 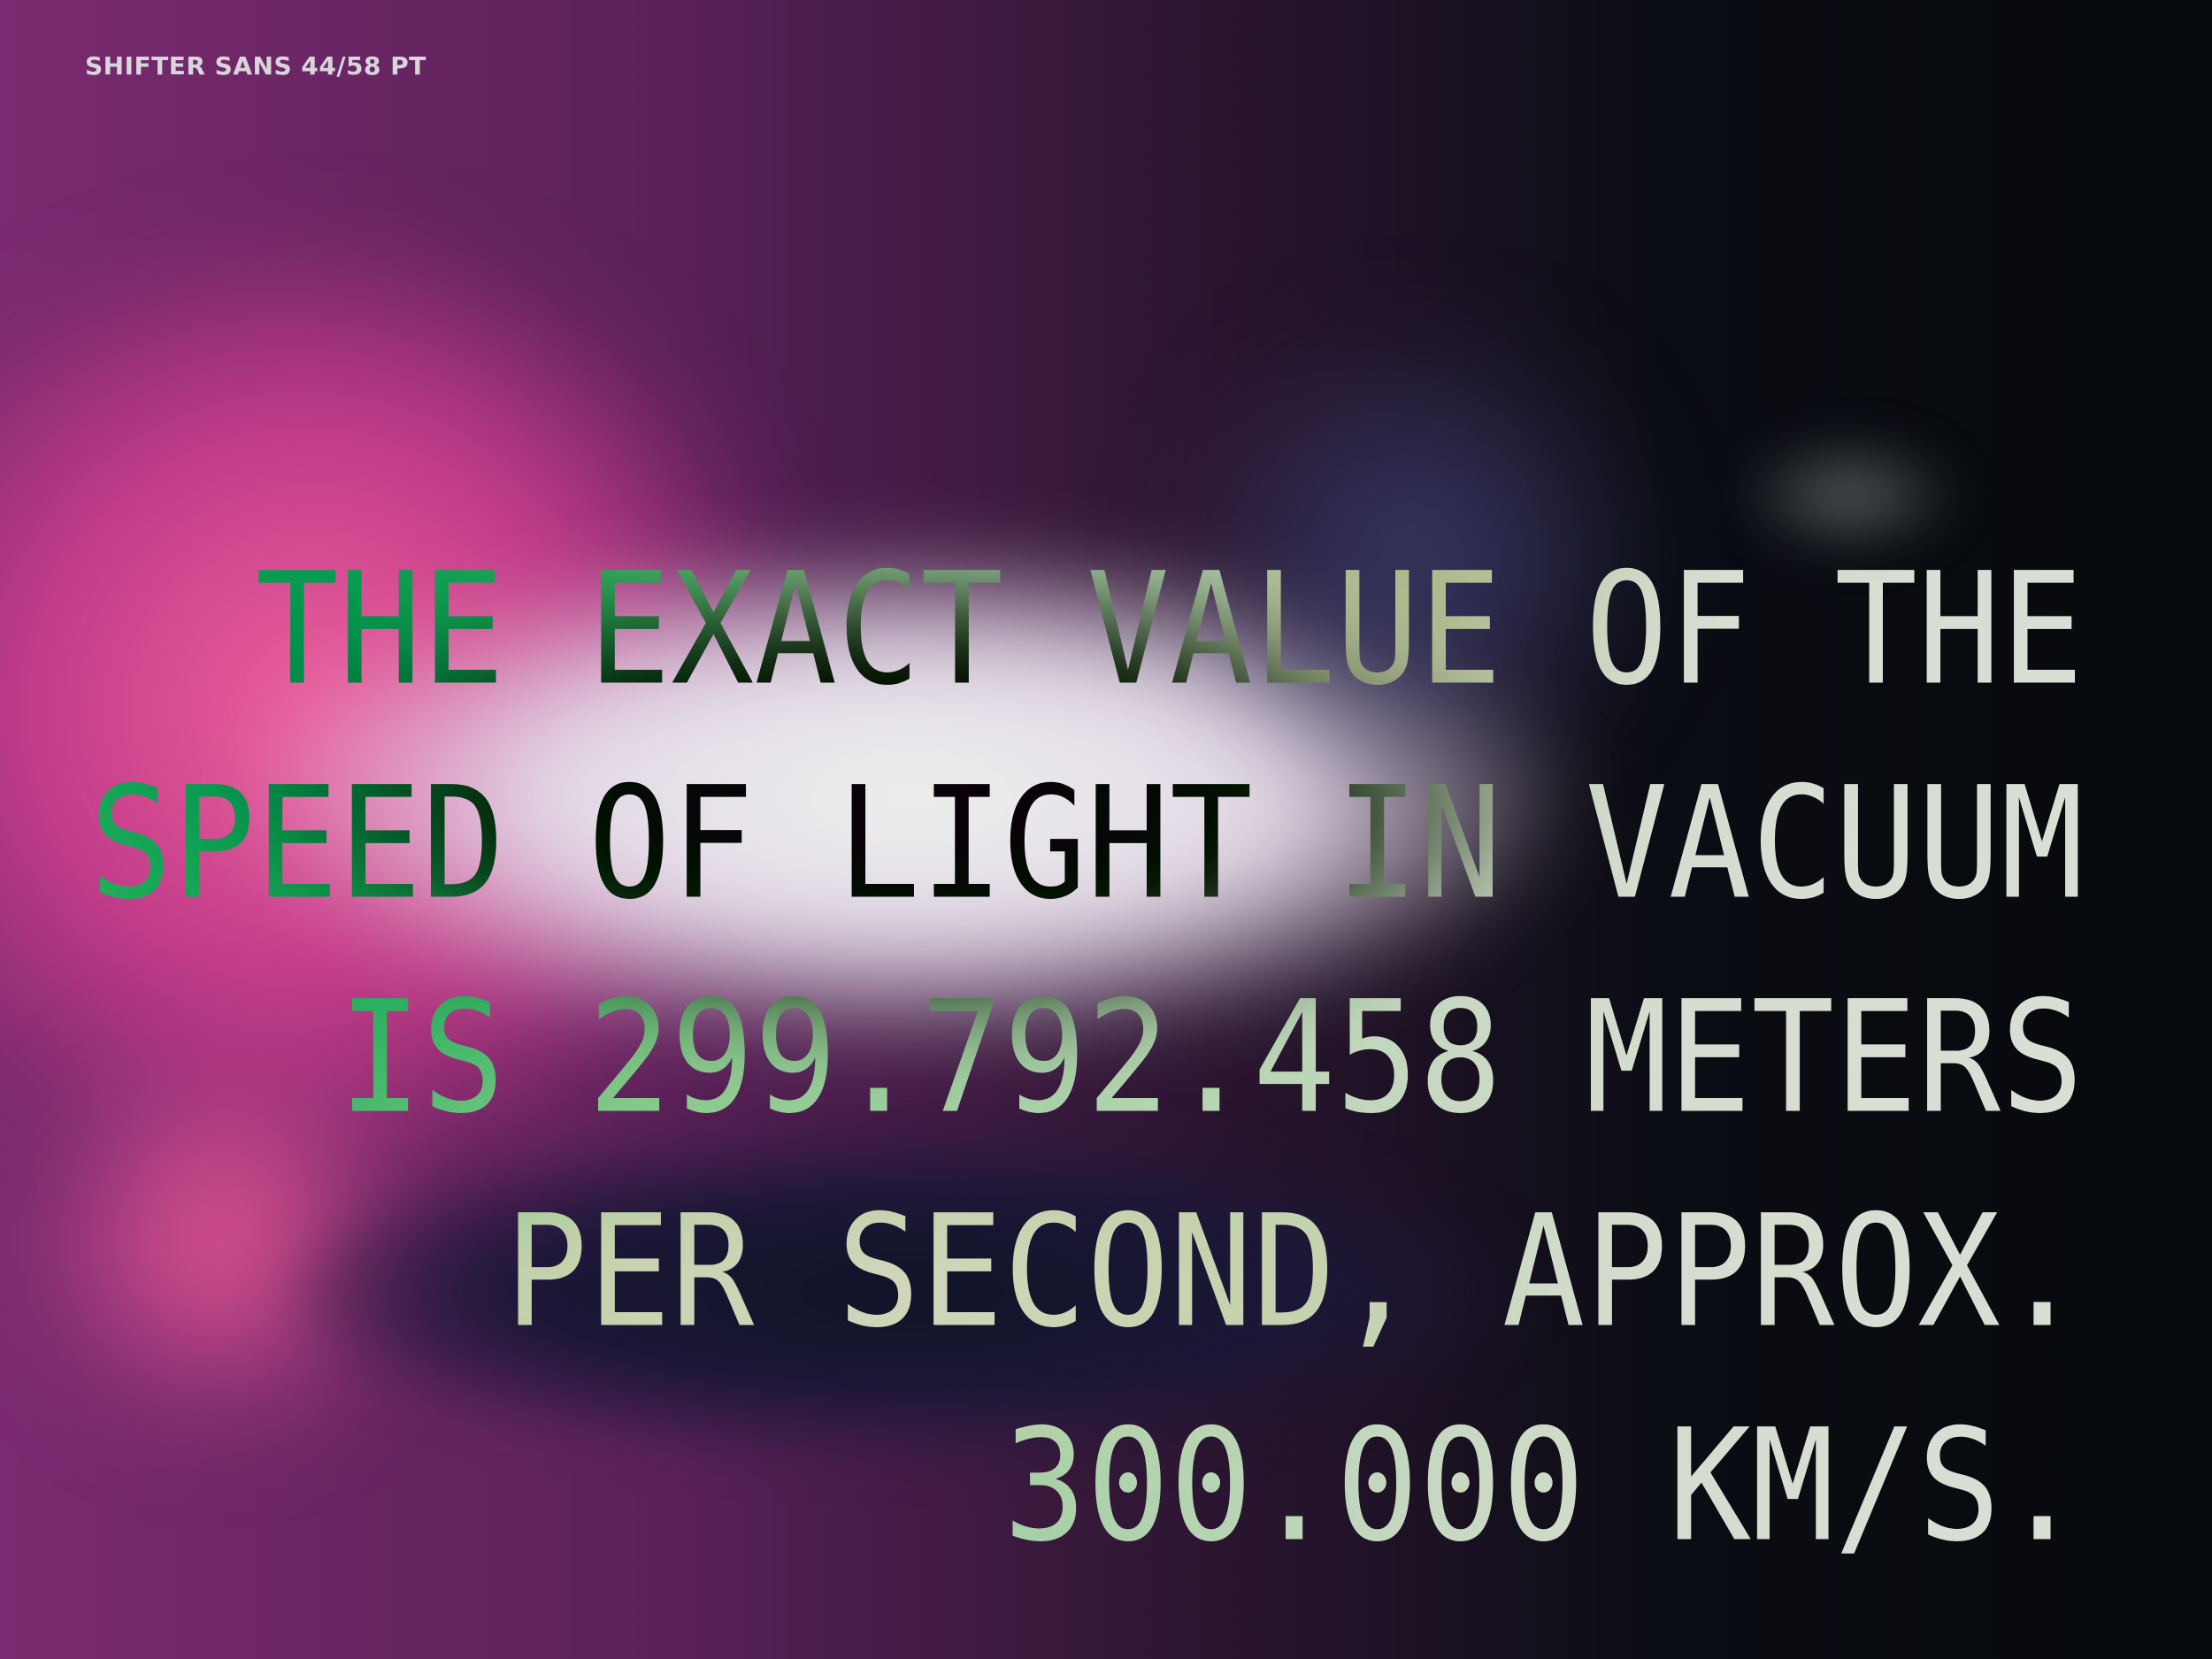 I want to click on grey-spot, so click(x=1849, y=496).